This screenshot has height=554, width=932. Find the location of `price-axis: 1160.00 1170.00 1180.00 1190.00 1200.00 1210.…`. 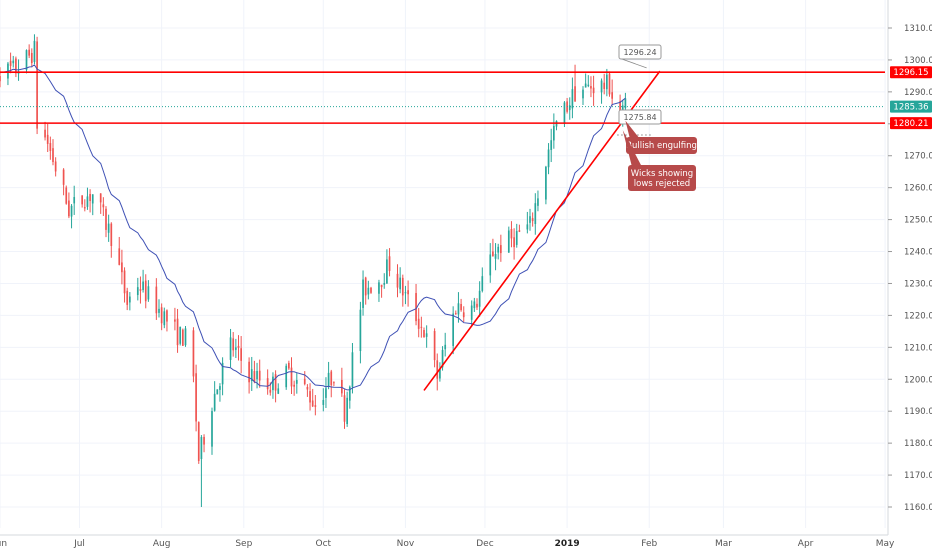

price-axis: 1160.00 1170.00 1180.00 1190.00 1200.00 1210.… is located at coordinates (909, 267).